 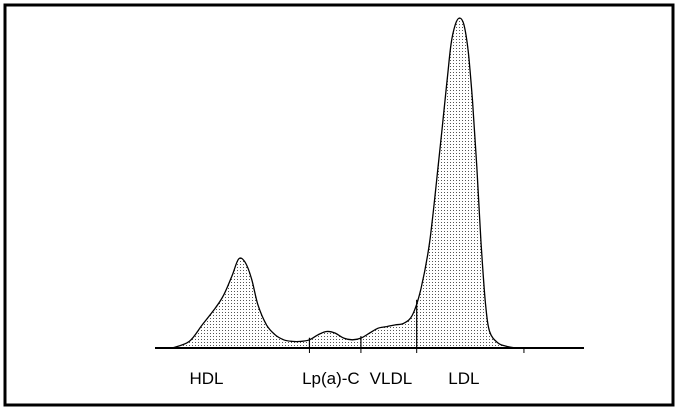 I want to click on fraction-label-ldl: LDL, so click(x=463, y=378).